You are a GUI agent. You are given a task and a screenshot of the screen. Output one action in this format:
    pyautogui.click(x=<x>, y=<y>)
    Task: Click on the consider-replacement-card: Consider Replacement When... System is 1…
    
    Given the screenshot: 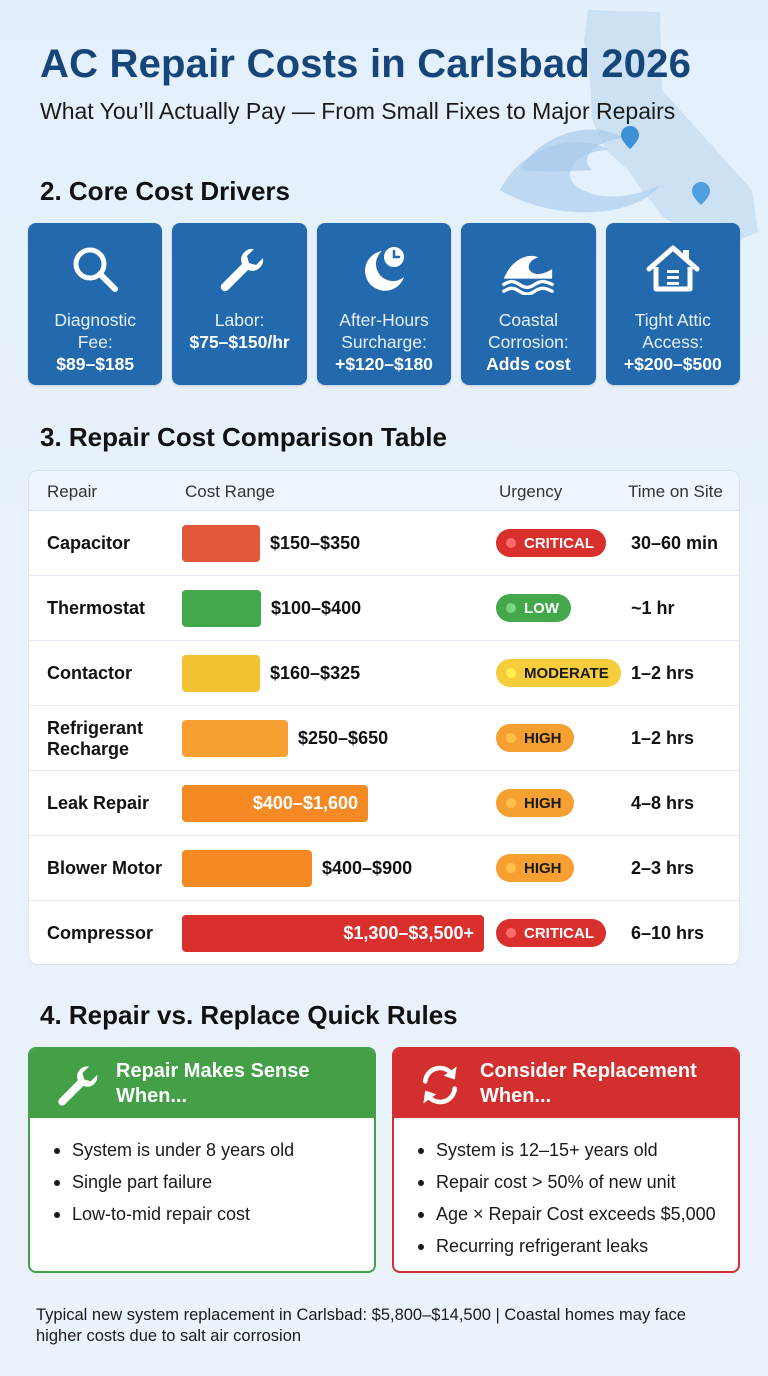 What is the action you would take?
    pyautogui.click(x=566, y=1160)
    